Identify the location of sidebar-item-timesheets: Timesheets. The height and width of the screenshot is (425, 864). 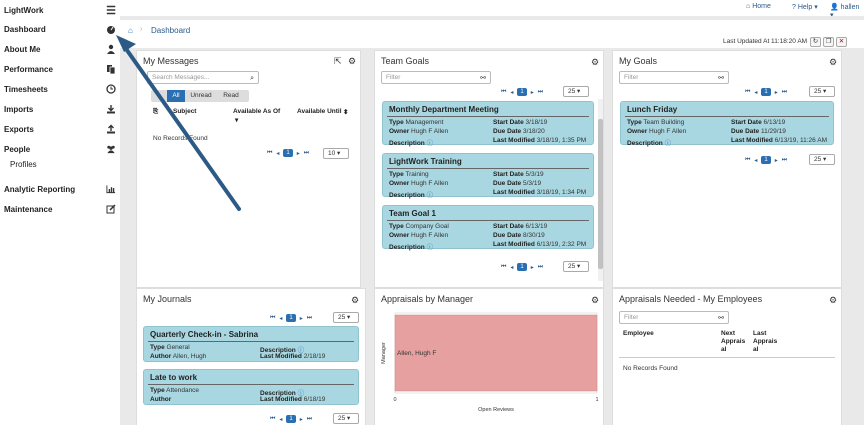
(60, 89).